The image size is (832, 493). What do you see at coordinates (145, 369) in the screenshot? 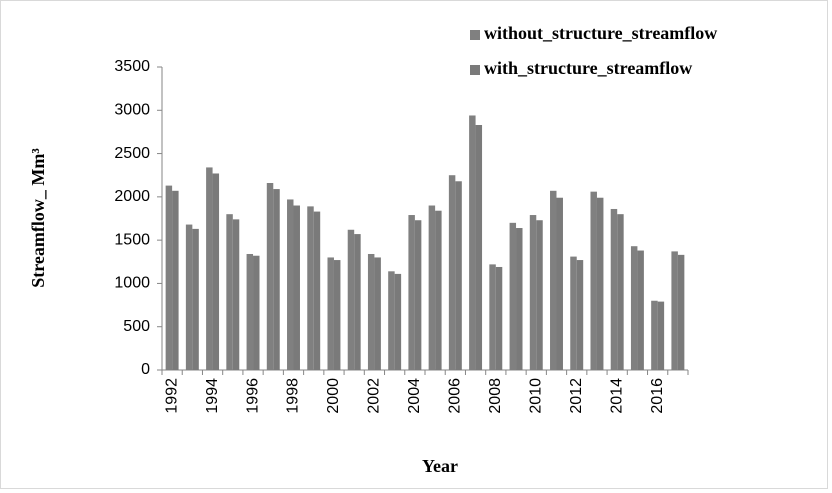
I see `y-tick-label: 0` at bounding box center [145, 369].